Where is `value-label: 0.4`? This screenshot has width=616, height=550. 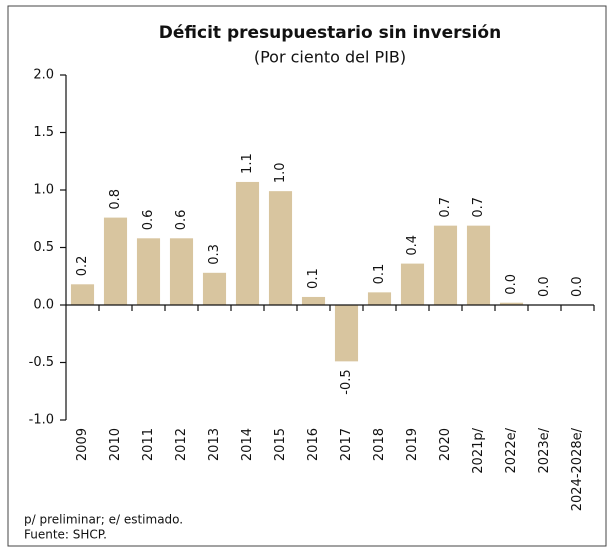
value-label: 0.4 is located at coordinates (412, 245).